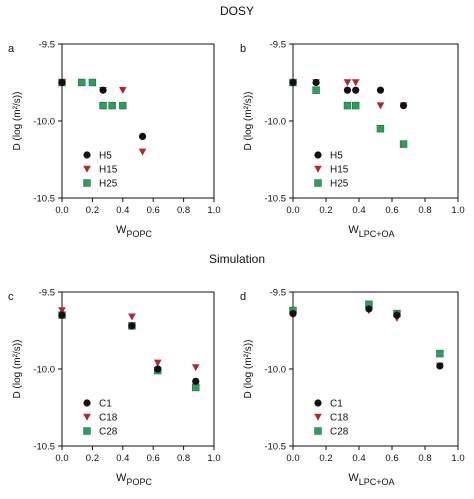  What do you see at coordinates (318, 183) in the screenshot?
I see `legend-marker-h25` at bounding box center [318, 183].